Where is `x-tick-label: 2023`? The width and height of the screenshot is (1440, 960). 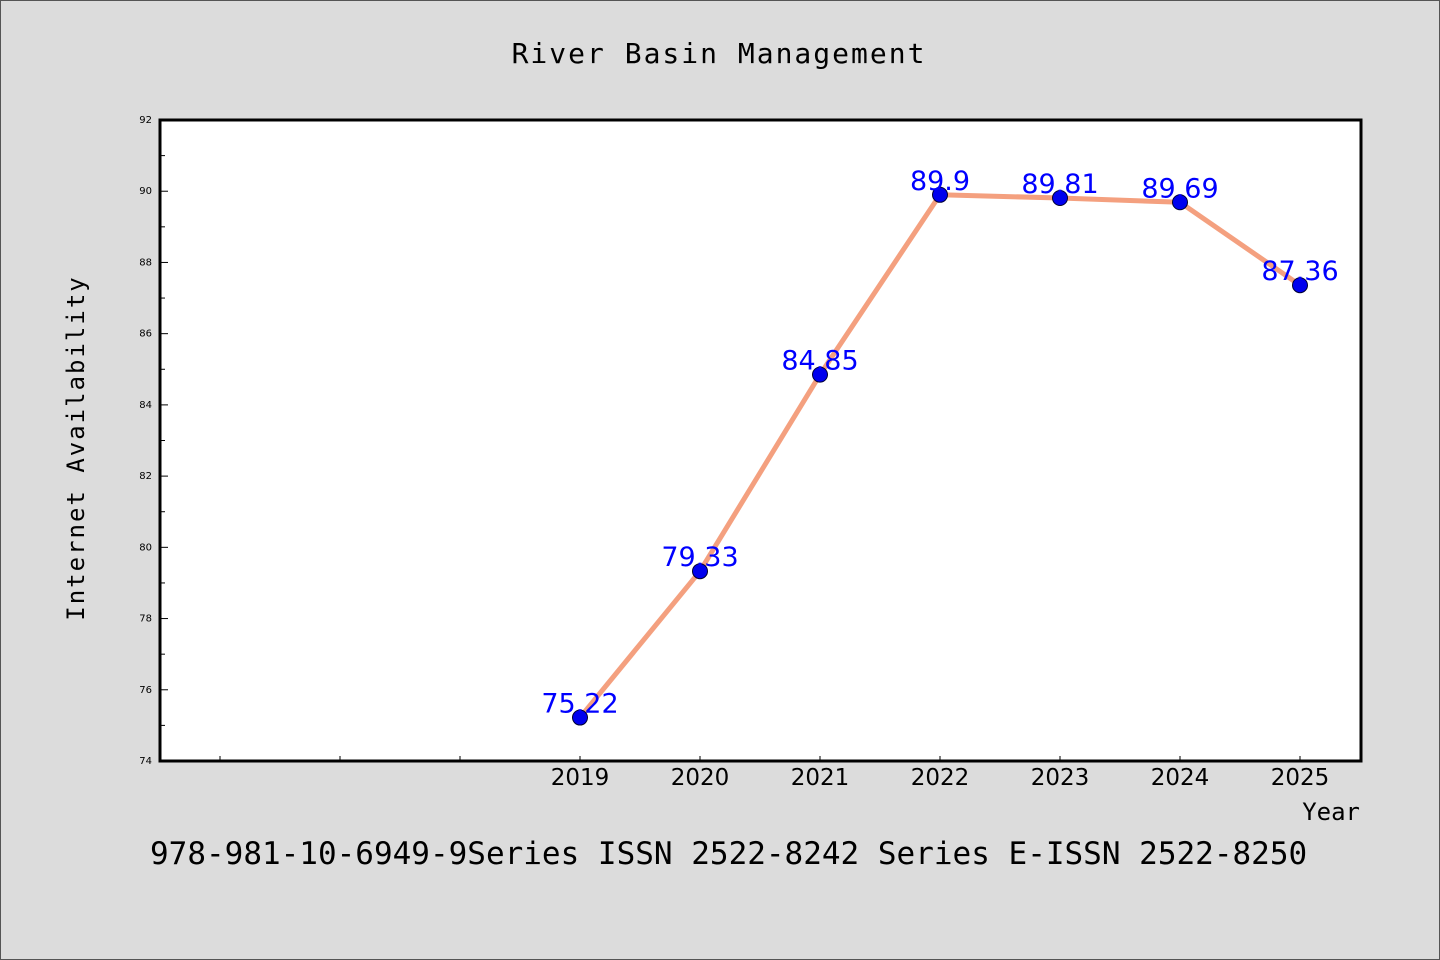 x-tick-label: 2023 is located at coordinates (1060, 778).